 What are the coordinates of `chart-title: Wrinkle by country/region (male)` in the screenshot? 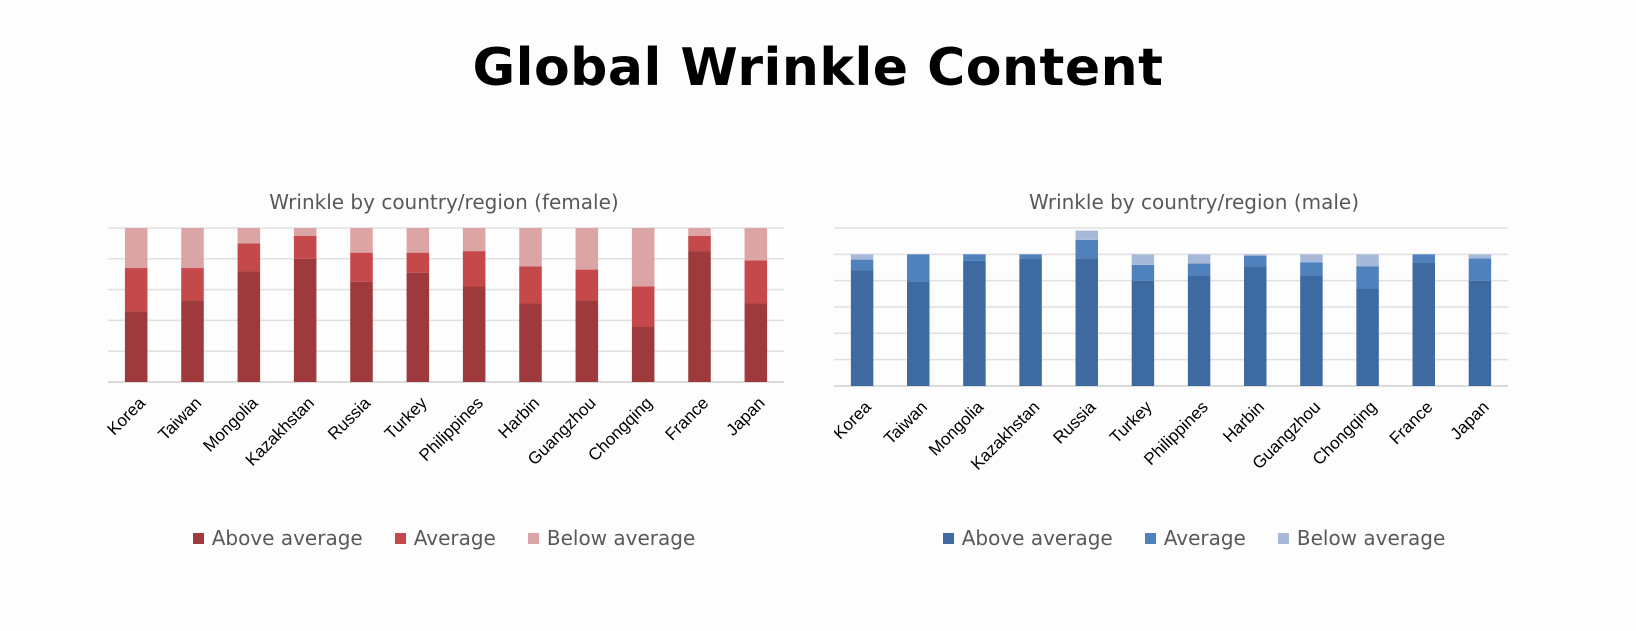 It's located at (1194, 202).